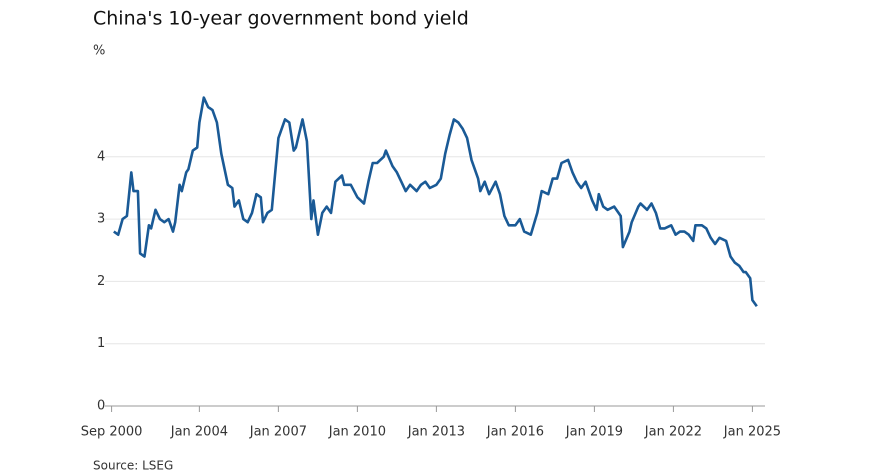 The image size is (876, 476). I want to click on y-axis-label: %, so click(99, 51).